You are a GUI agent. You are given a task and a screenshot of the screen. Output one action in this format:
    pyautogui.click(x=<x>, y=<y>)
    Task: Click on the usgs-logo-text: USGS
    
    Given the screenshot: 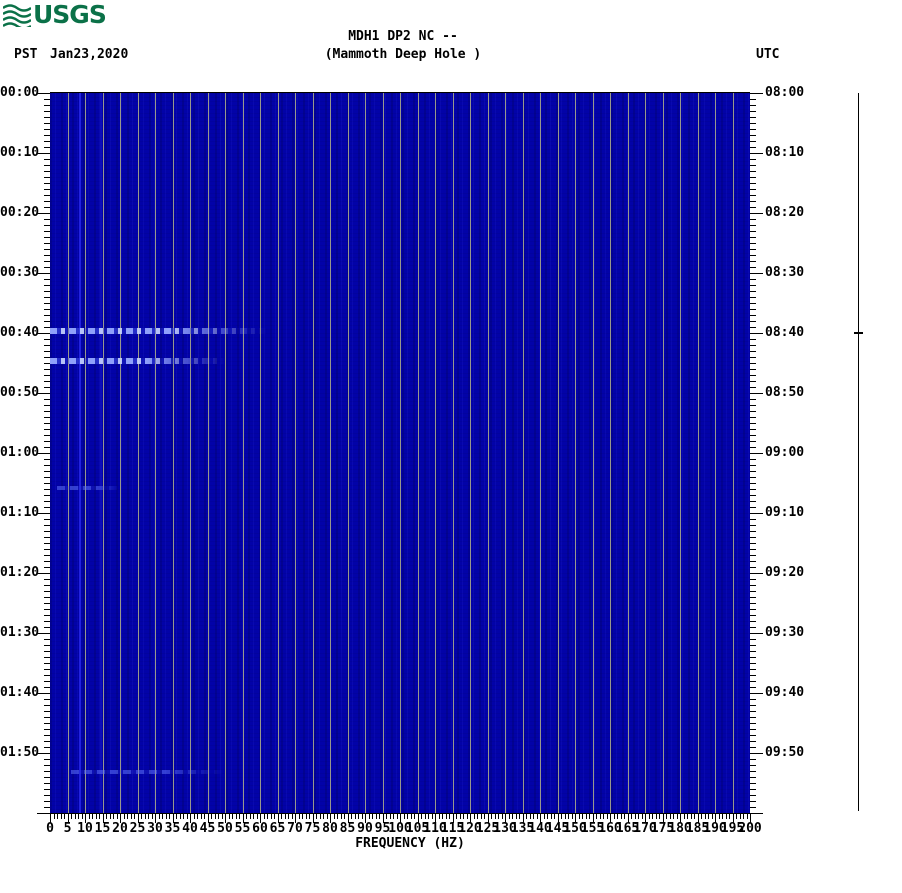 What is the action you would take?
    pyautogui.click(x=70, y=14)
    